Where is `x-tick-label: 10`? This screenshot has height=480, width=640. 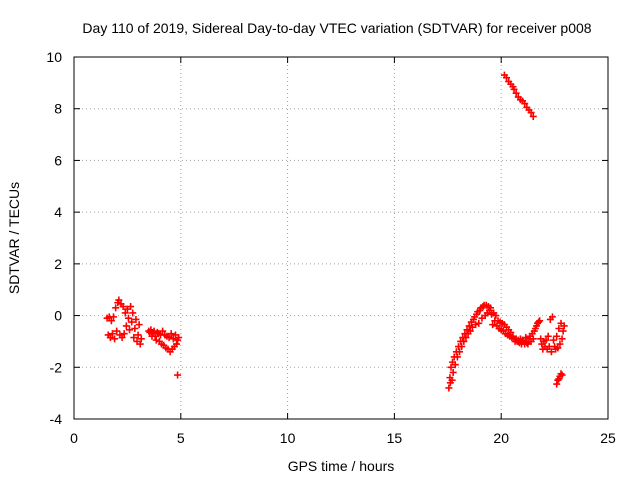 x-tick-label: 10 is located at coordinates (288, 438).